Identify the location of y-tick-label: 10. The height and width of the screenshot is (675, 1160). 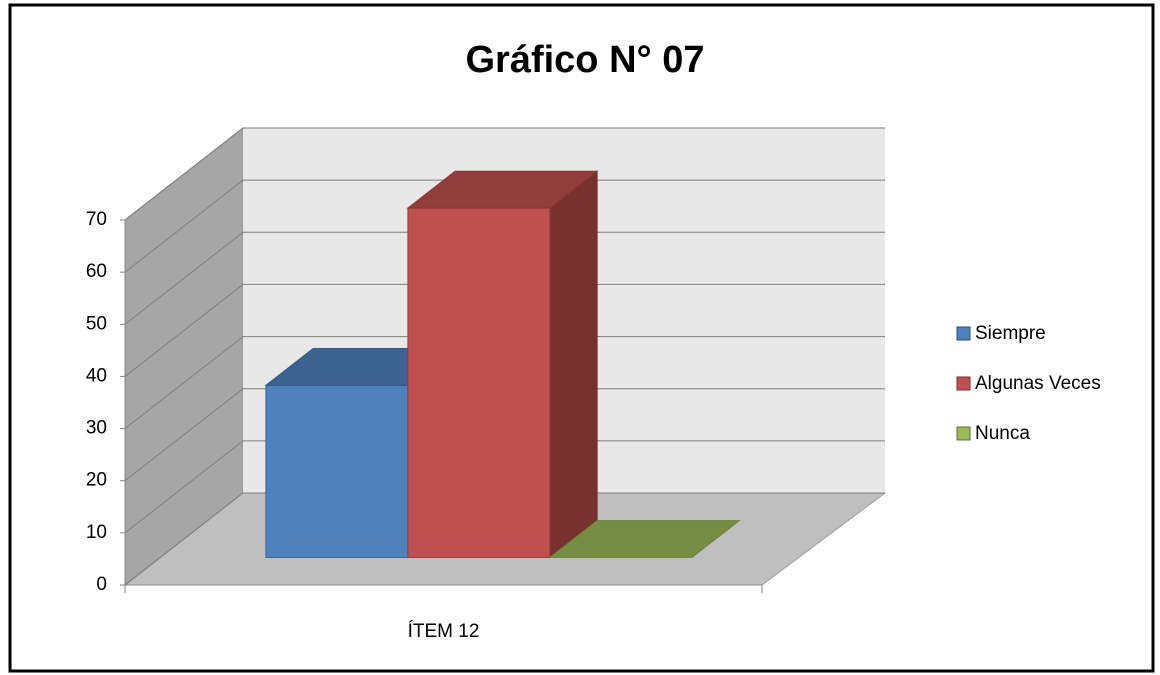
(96, 532).